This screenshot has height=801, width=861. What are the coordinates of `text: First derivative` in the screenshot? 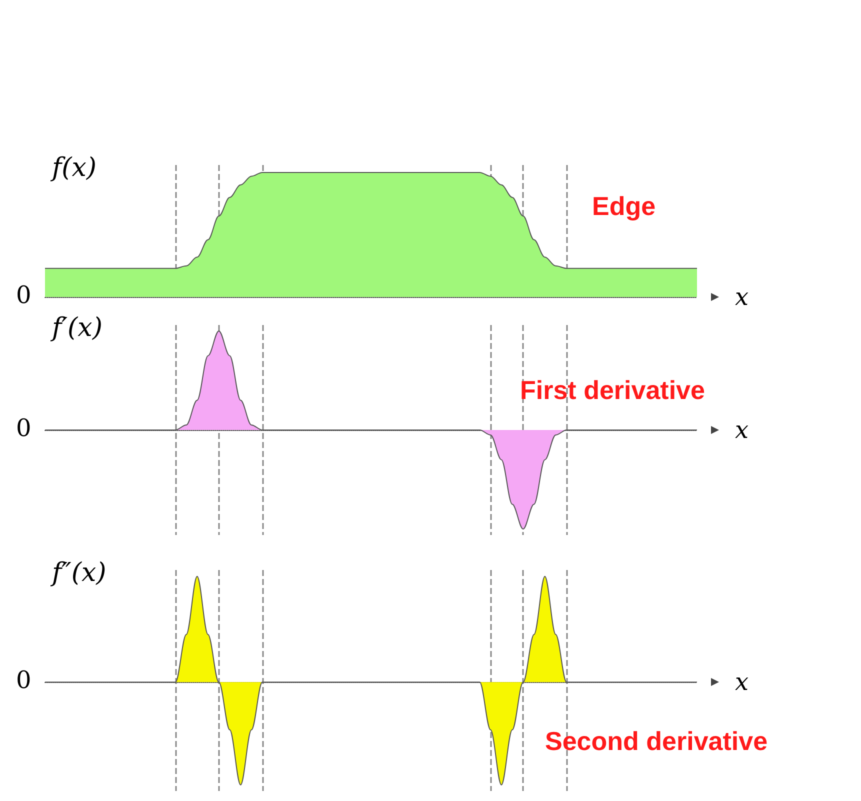 It's located at (612, 390).